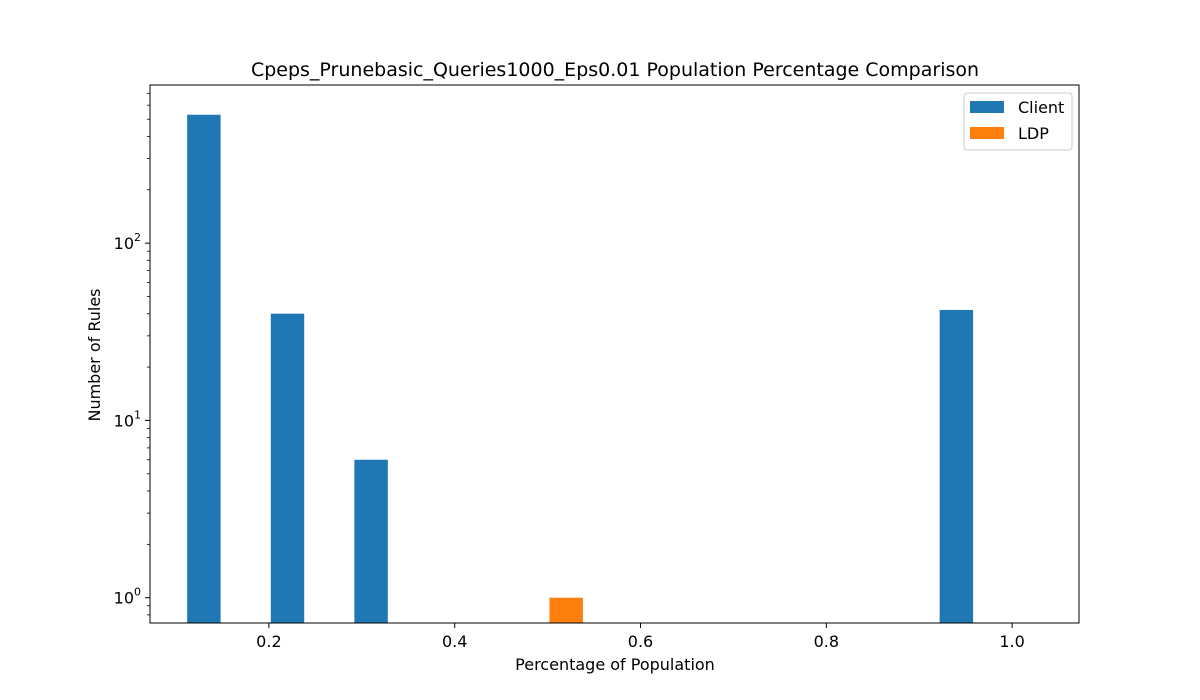  What do you see at coordinates (268, 641) in the screenshot?
I see `x-tick-label-0: 0.2` at bounding box center [268, 641].